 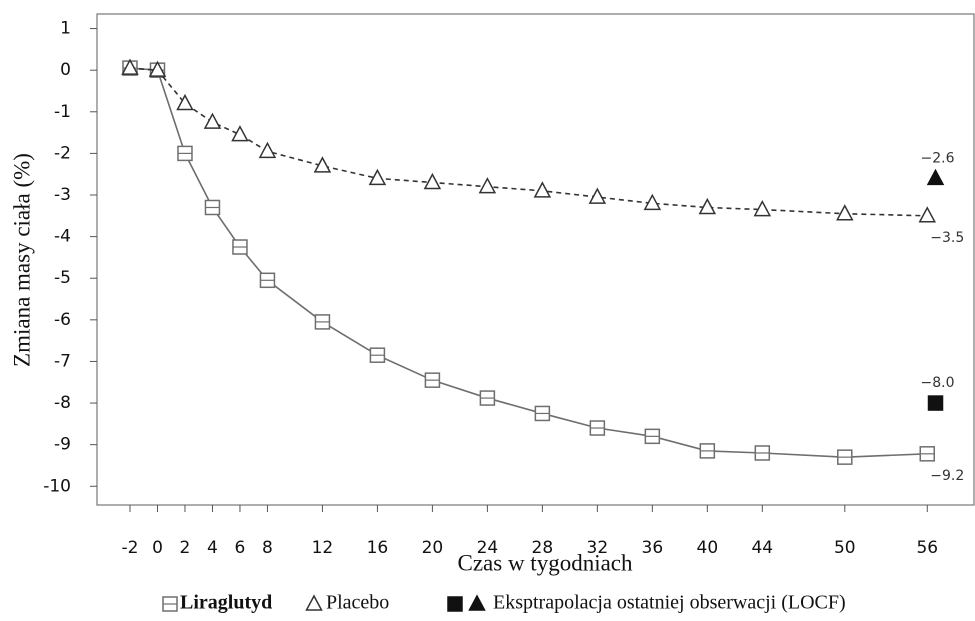 What do you see at coordinates (62, 153) in the screenshot?
I see `y-tick-label: -2` at bounding box center [62, 153].